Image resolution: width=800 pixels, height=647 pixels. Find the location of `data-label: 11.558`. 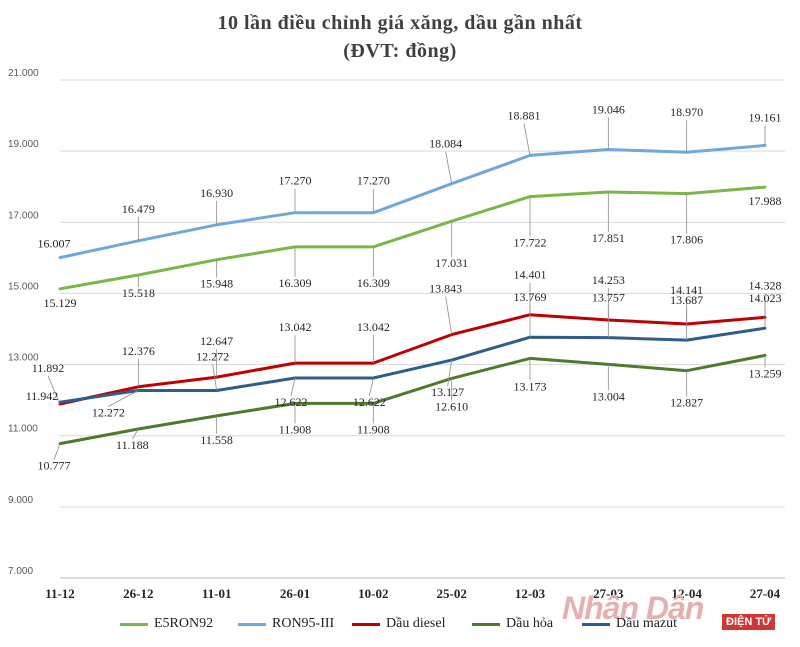

data-label: 11.558 is located at coordinates (216, 440).